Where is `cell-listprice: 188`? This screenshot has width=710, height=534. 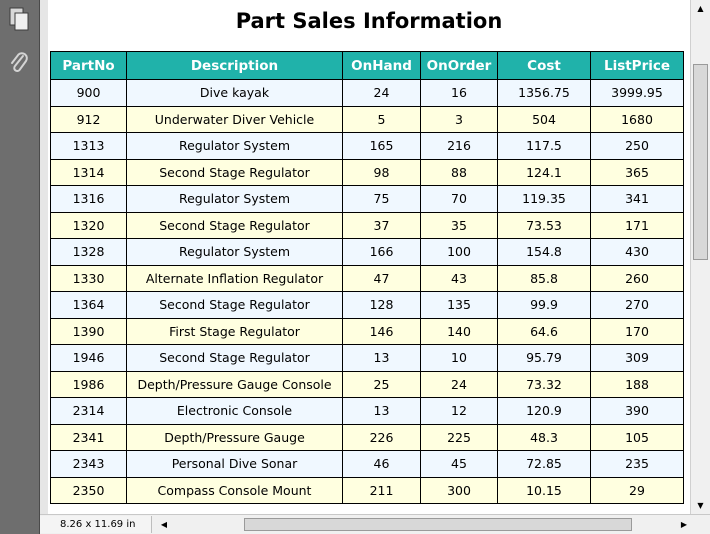 cell-listprice: 188 is located at coordinates (637, 384).